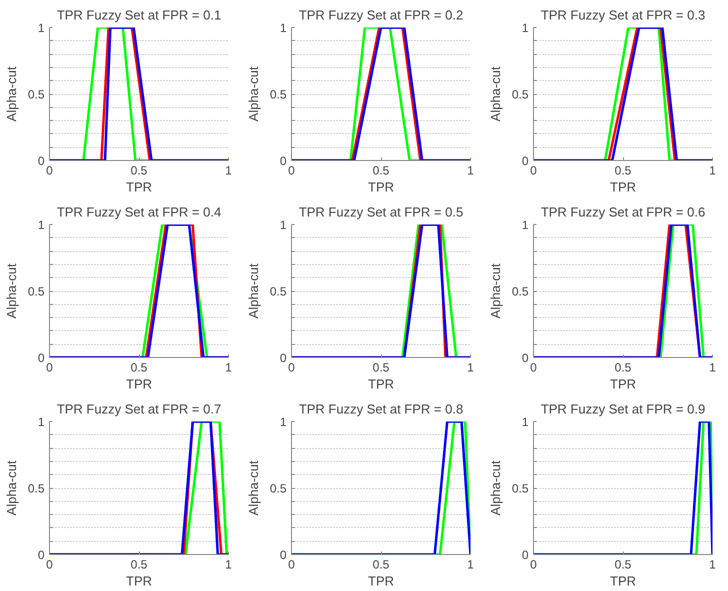 This screenshot has height=591, width=728. What do you see at coordinates (139, 212) in the screenshot?
I see `chart-title: TPR Fuzzy Set at FPR = 0.4` at bounding box center [139, 212].